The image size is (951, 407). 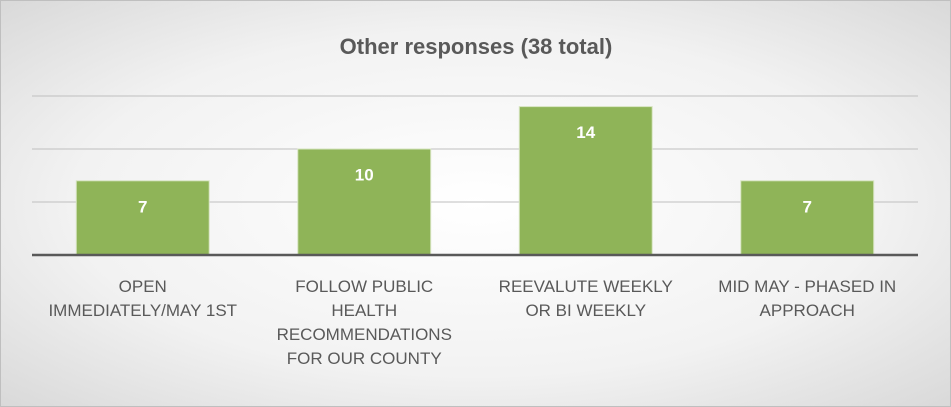 What do you see at coordinates (807, 298) in the screenshot?
I see `x-tick-label: MID MAY - PHASED IN APPROACH` at bounding box center [807, 298].